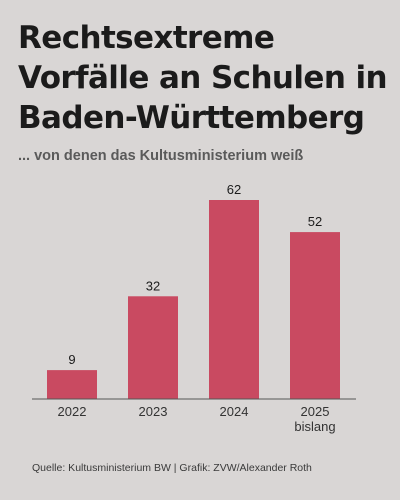  I want to click on x-tick-label-2022: 2022, so click(72, 411).